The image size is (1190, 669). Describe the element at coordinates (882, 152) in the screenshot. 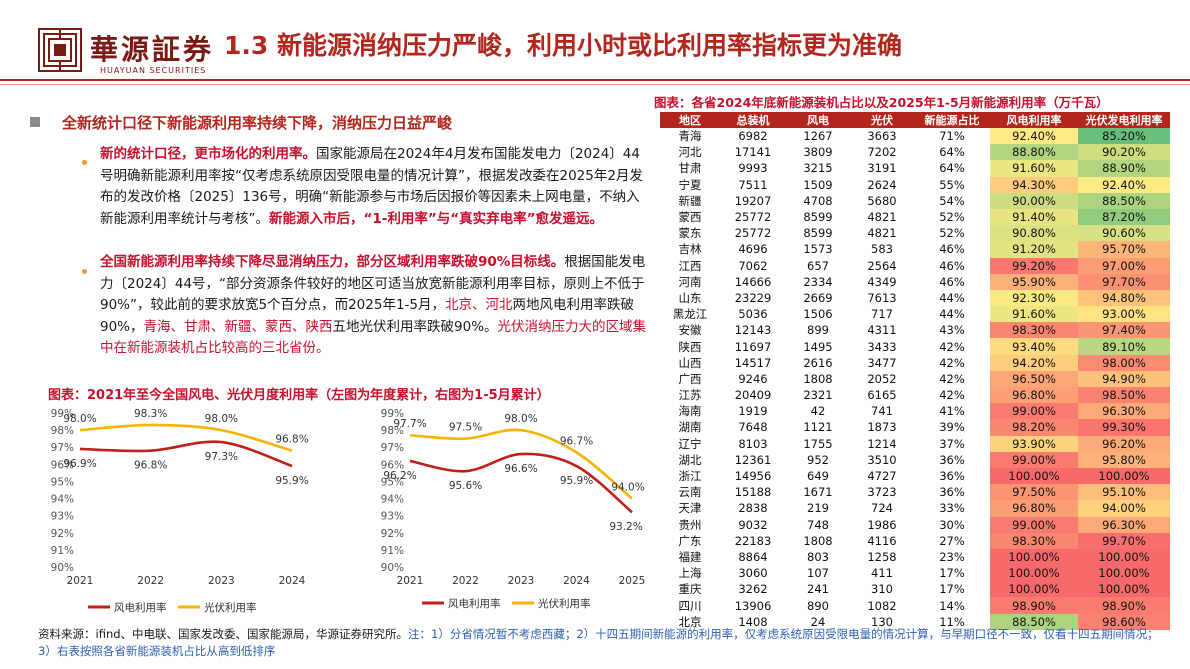

I see `table-cell: 7202` at that location.